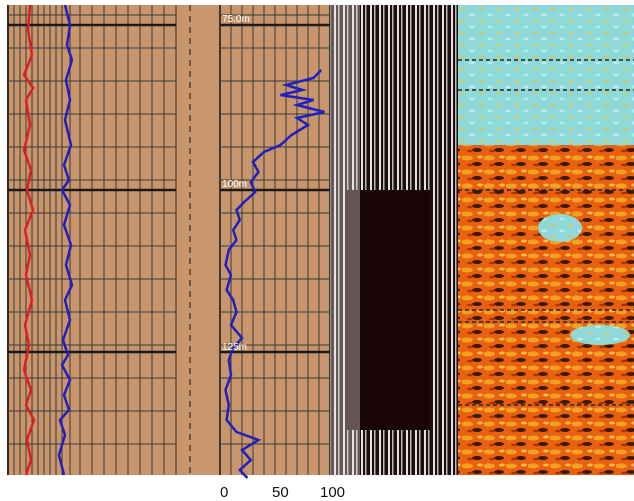  Describe the element at coordinates (387, 310) in the screenshot. I see `resistivity-dark-zone` at that location.